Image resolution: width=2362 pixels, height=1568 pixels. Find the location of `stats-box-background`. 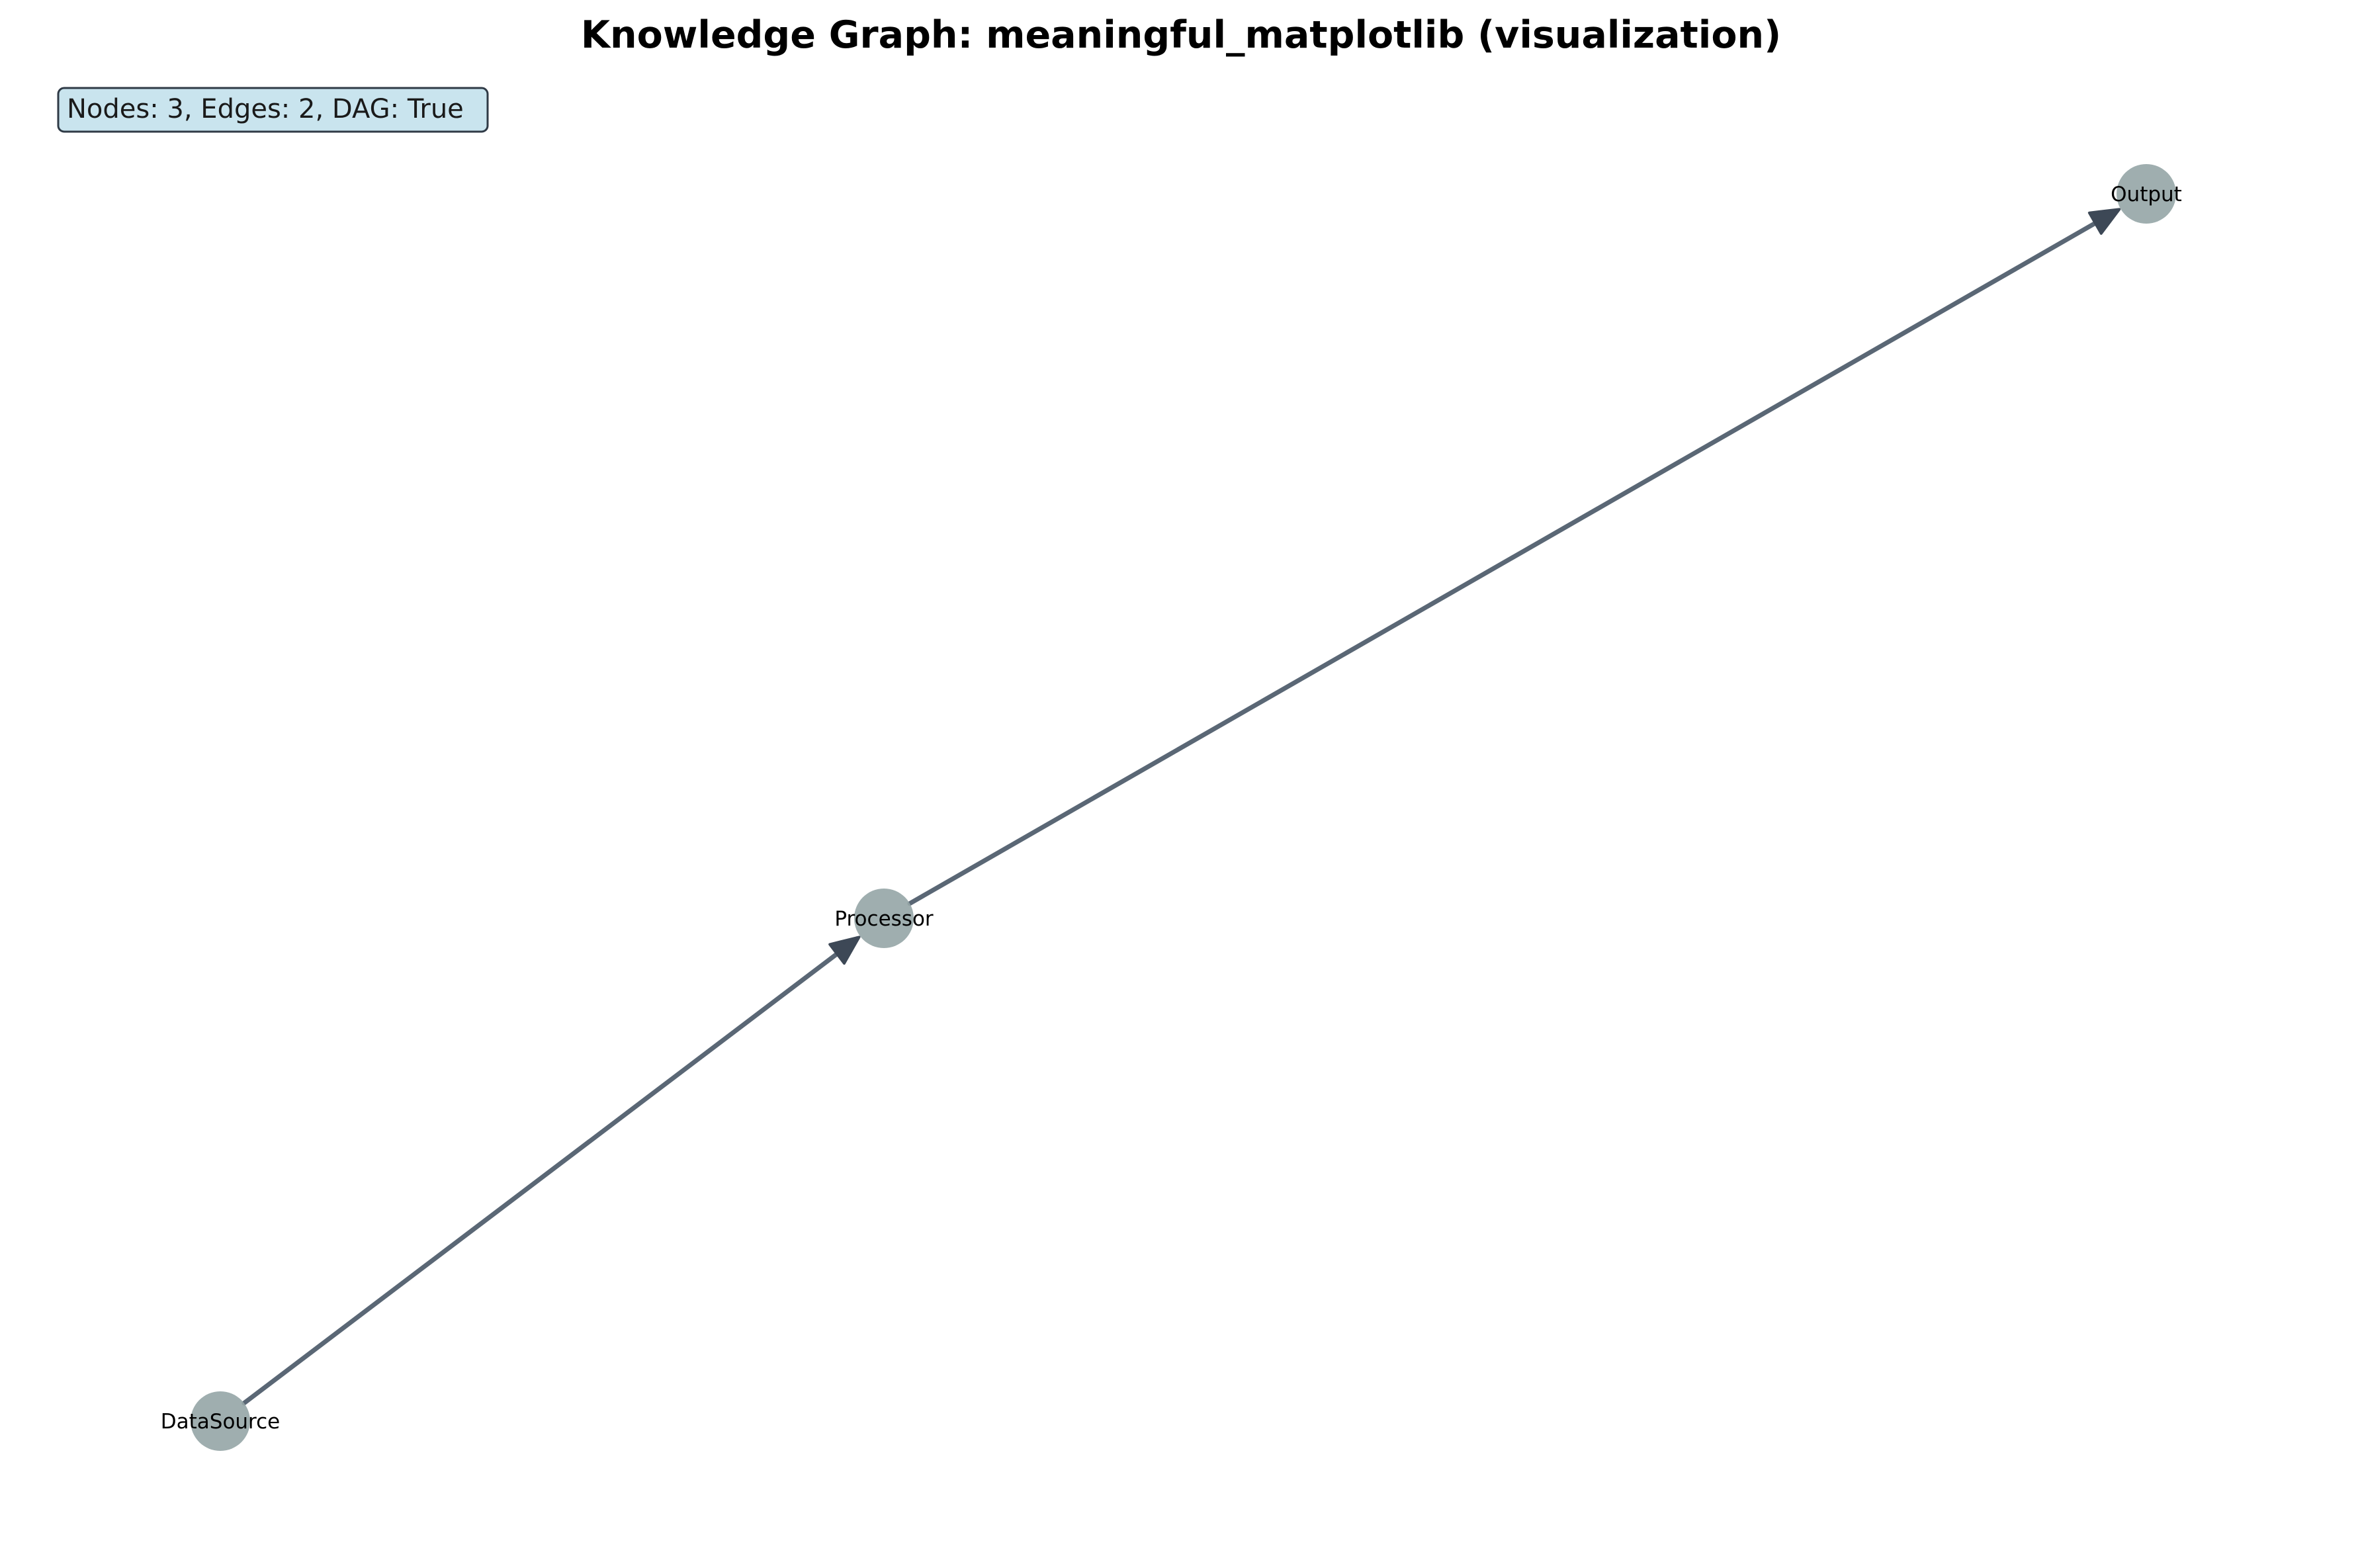

stats-box-background is located at coordinates (273, 110).